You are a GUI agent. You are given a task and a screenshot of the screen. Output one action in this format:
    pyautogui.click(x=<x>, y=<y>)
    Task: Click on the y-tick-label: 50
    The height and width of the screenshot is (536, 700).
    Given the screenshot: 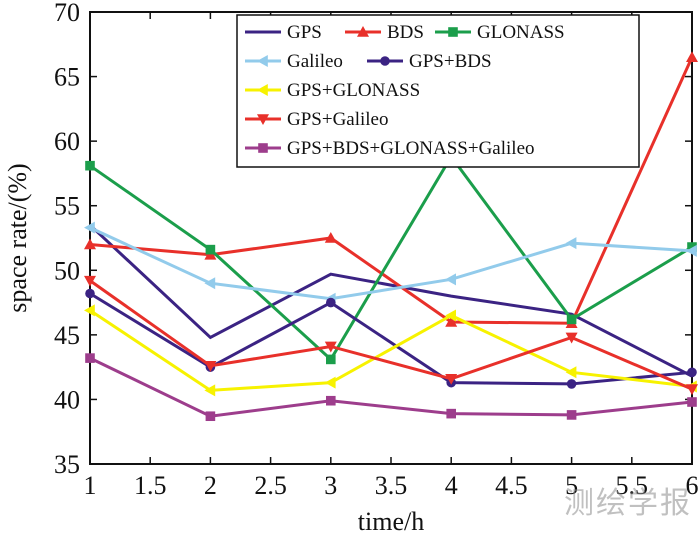 What is the action you would take?
    pyautogui.click(x=67, y=270)
    